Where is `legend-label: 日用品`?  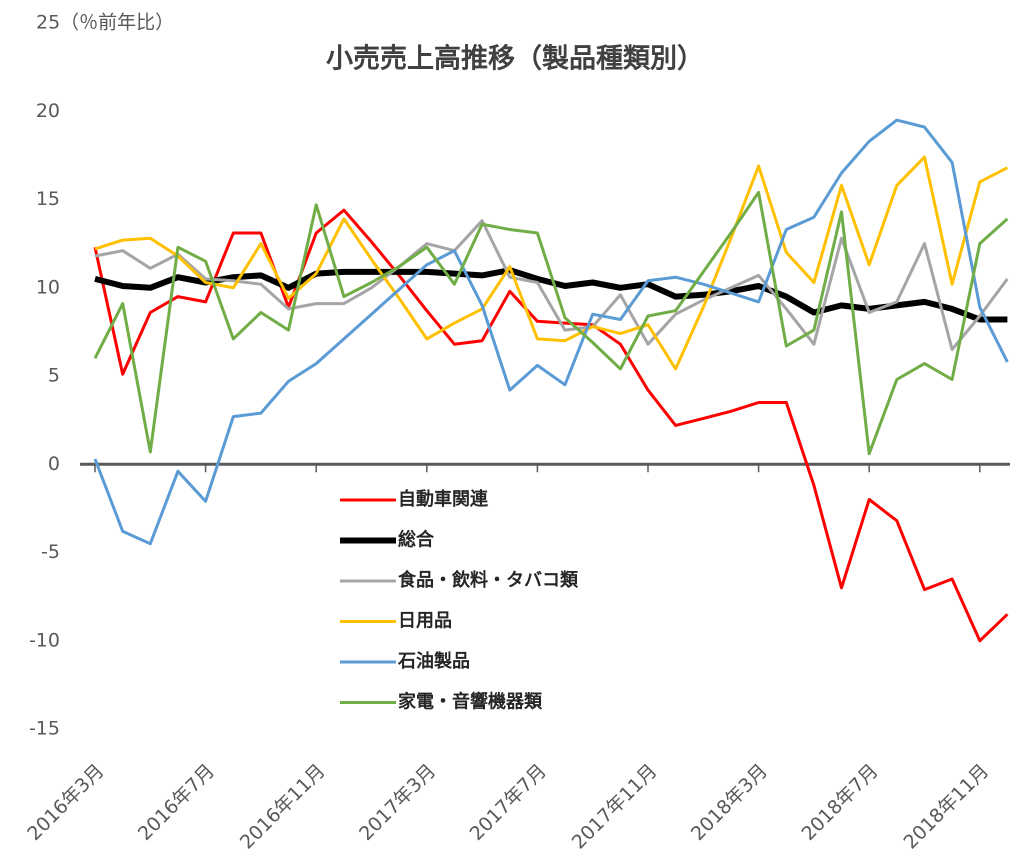
legend-label: 日用品 is located at coordinates (425, 621).